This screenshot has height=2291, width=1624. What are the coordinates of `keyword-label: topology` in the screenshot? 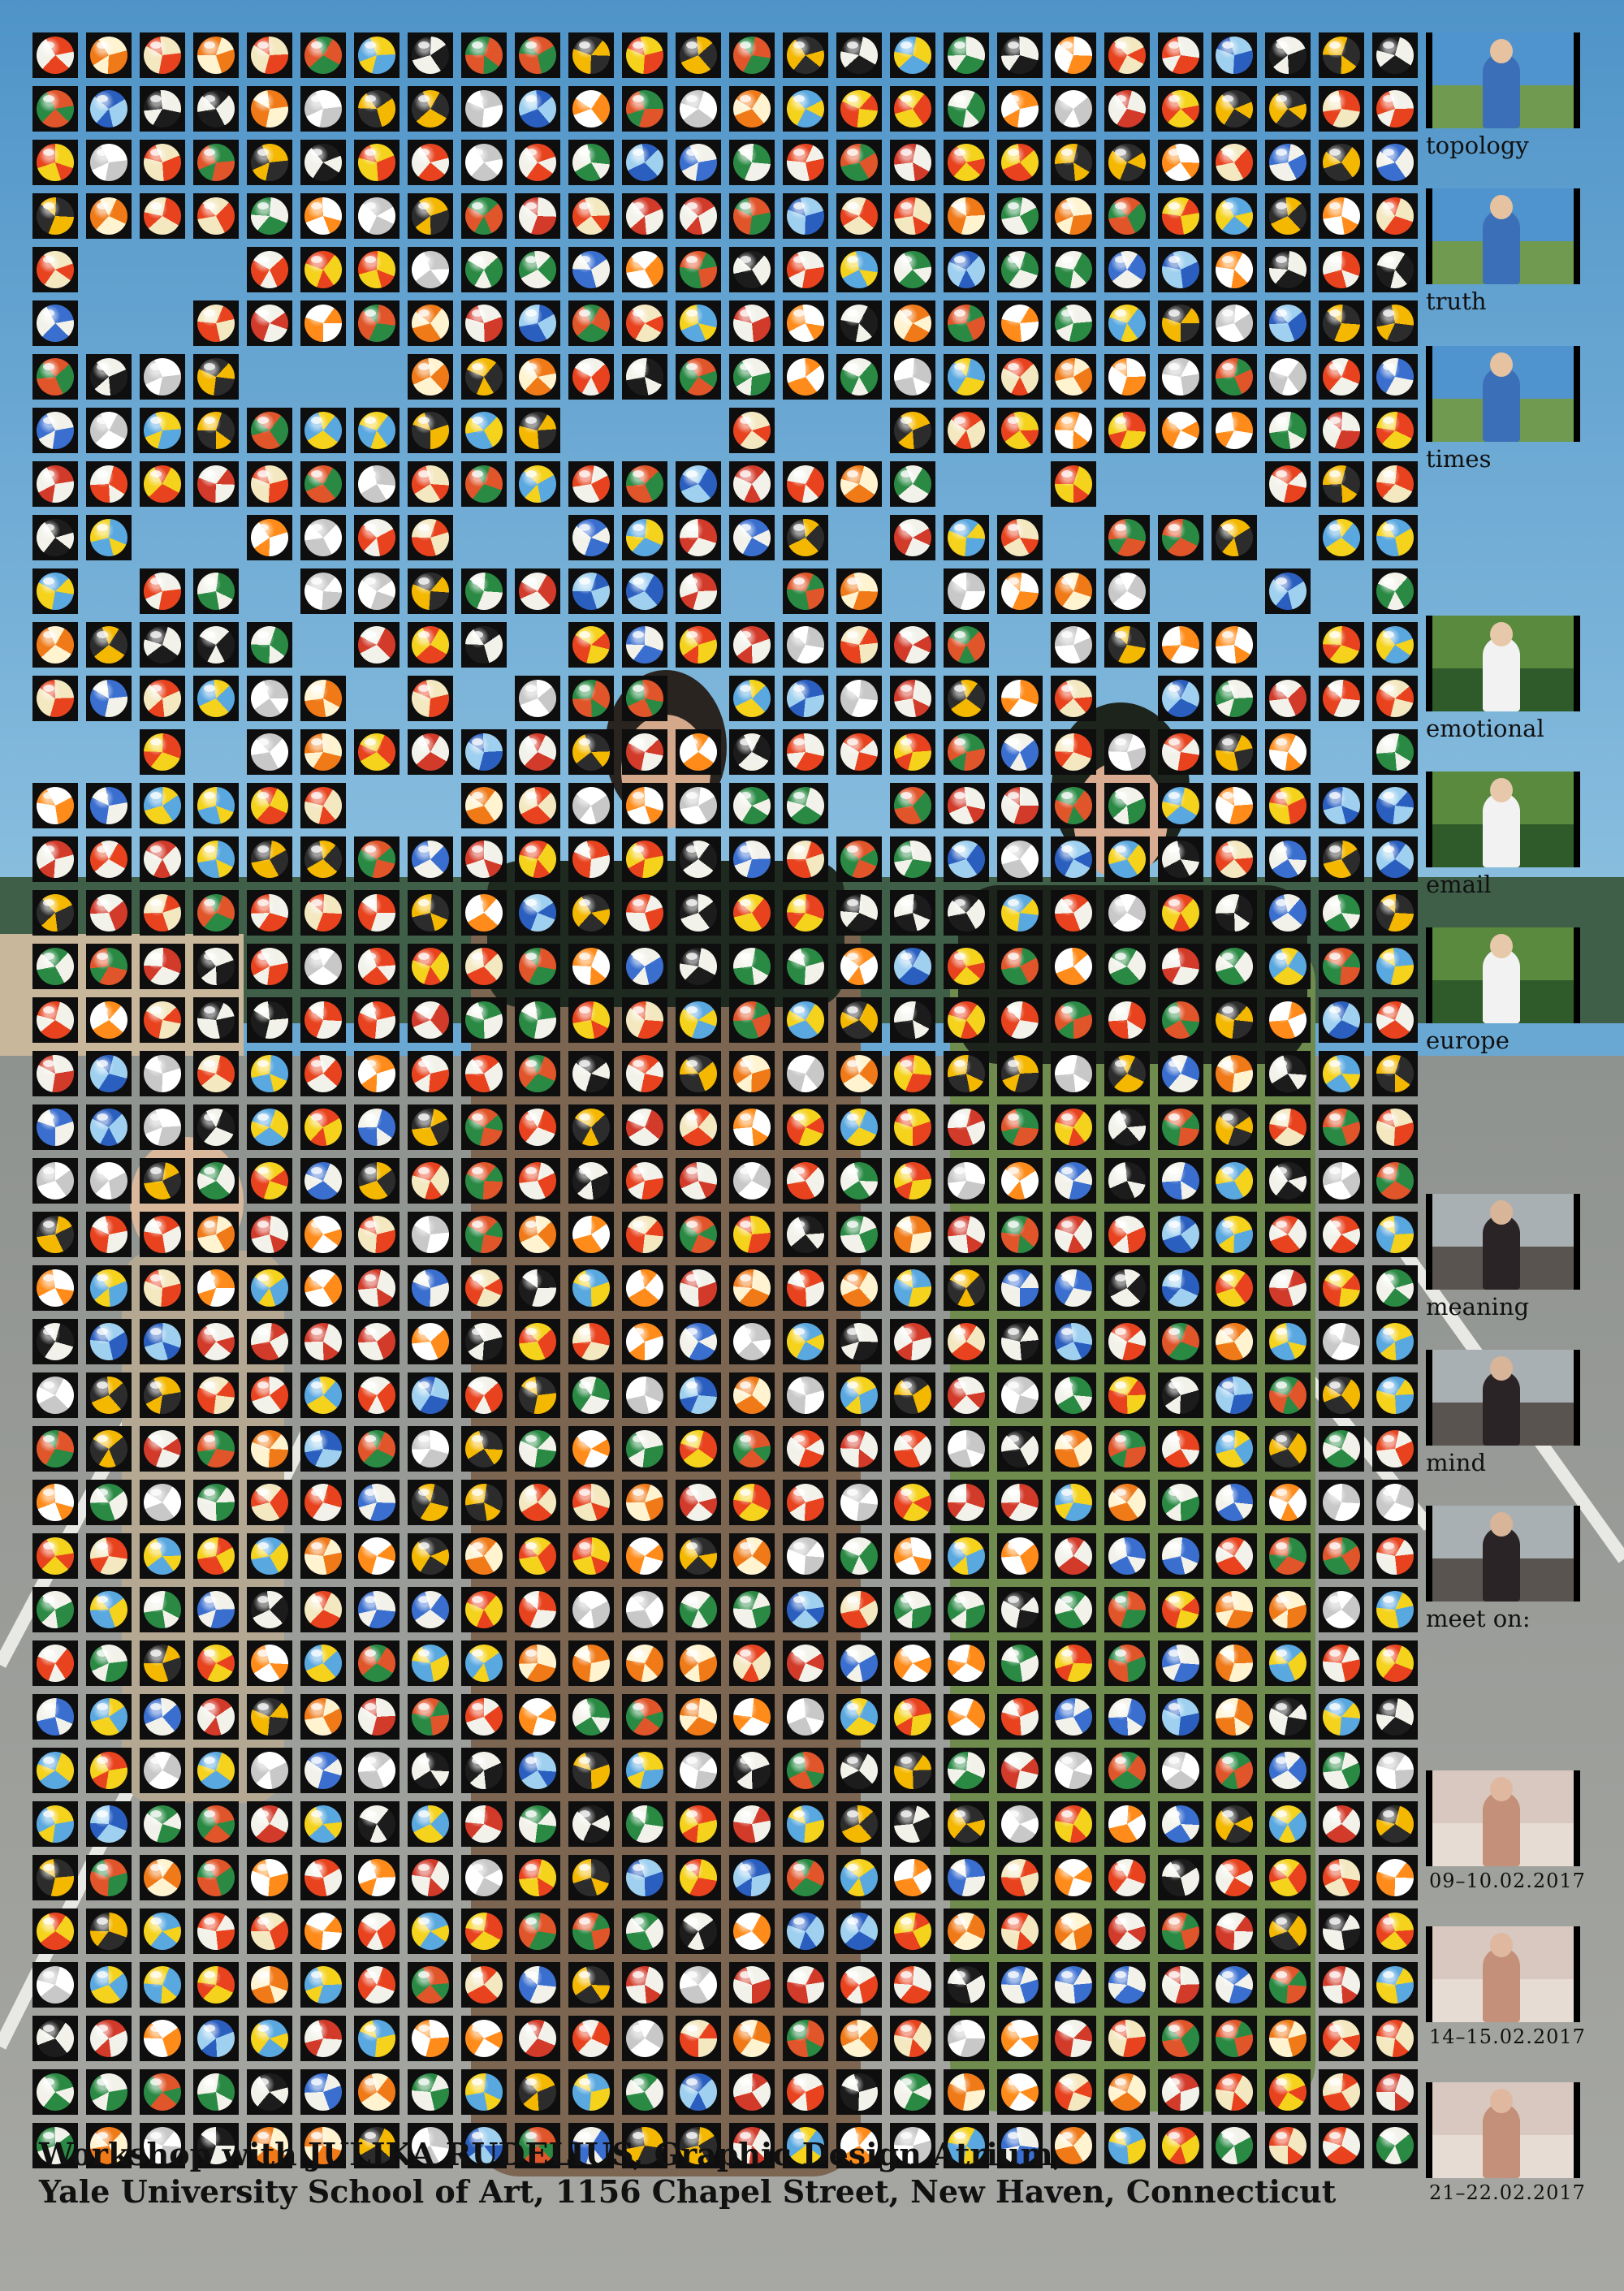 It's located at (1477, 146).